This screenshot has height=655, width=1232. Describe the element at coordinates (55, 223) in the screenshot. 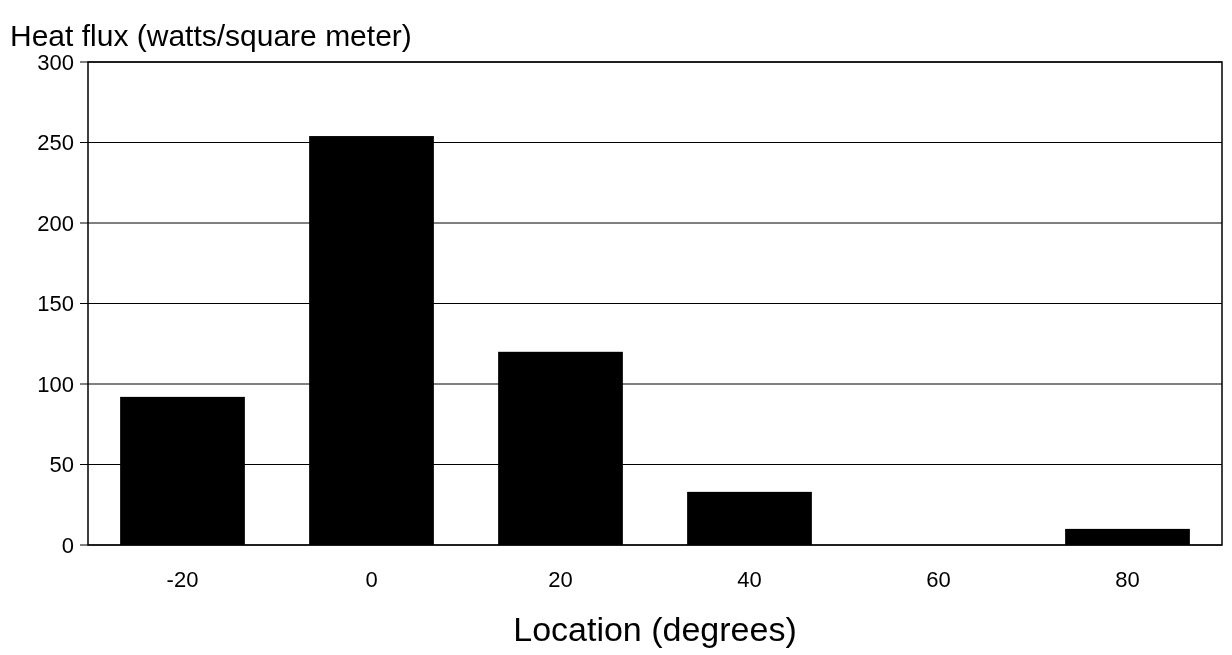

I see `y-tick-label: 200` at that location.